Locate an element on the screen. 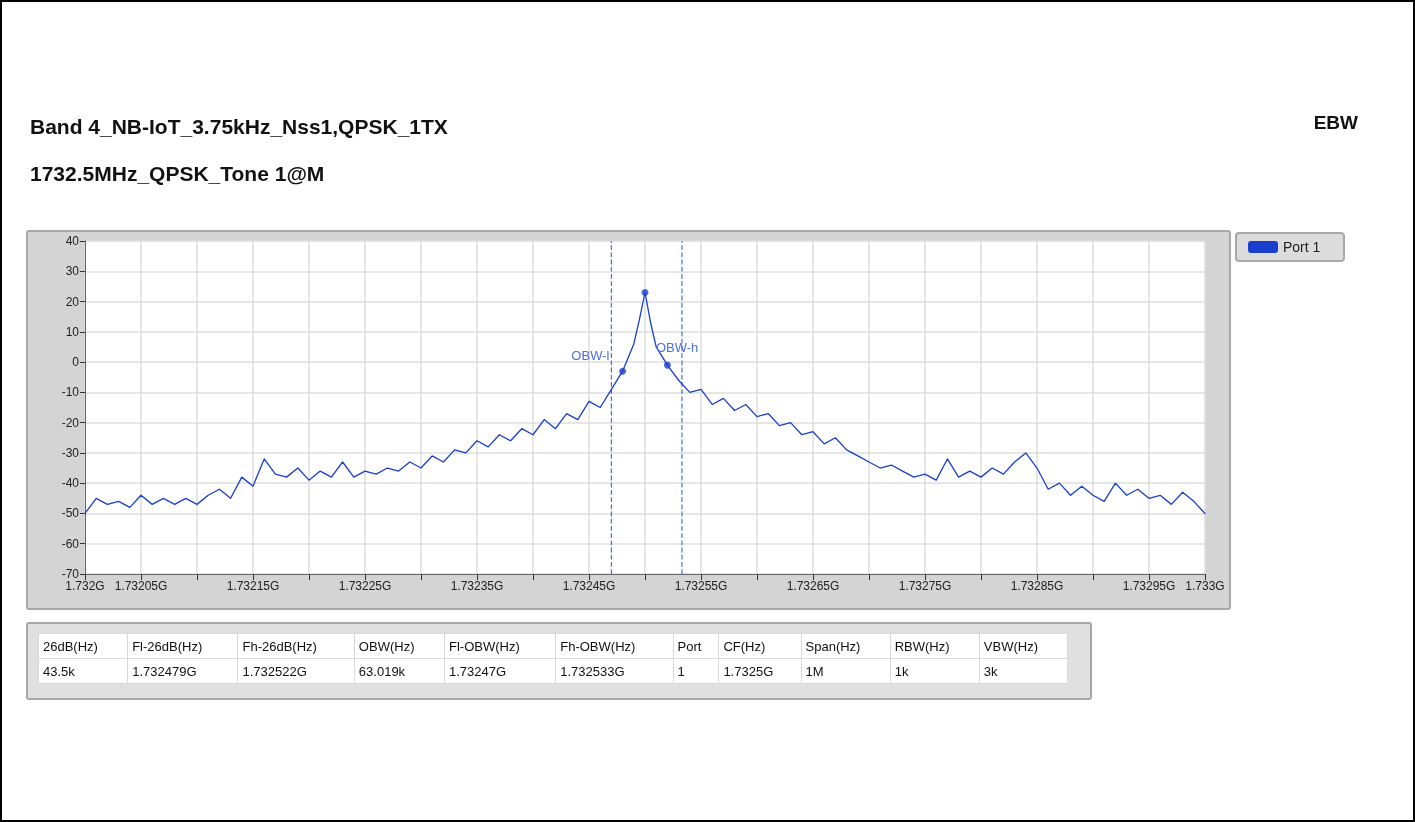 Image resolution: width=1415 pixels, height=822 pixels. x-tick-label: 1.73235G is located at coordinates (477, 586).